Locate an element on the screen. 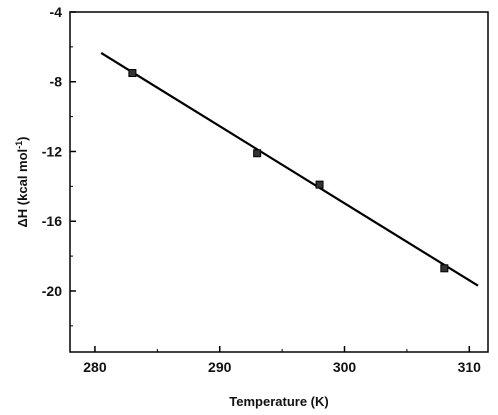 The image size is (498, 415). x-tick-label: 300 is located at coordinates (345, 367).